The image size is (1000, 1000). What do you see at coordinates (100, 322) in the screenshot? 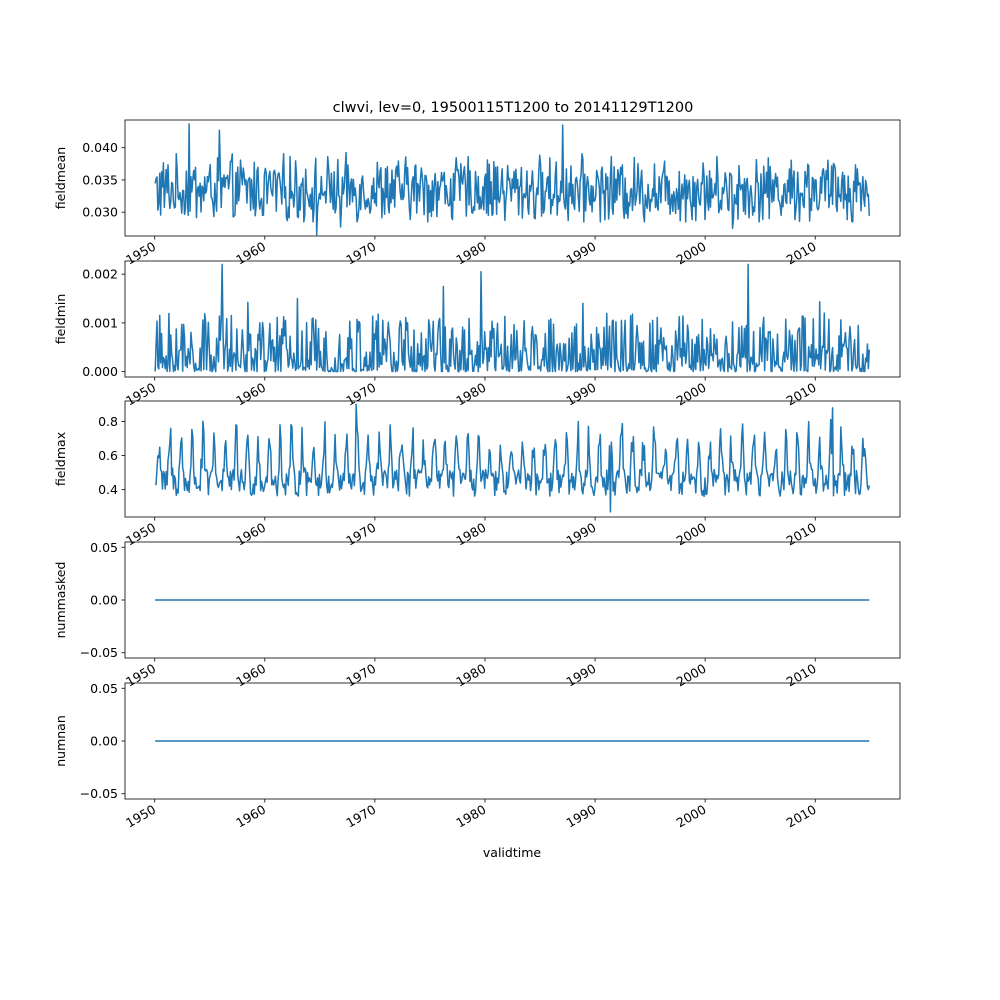
I see `y-tick-label-fieldmin: 0.001` at bounding box center [100, 322].